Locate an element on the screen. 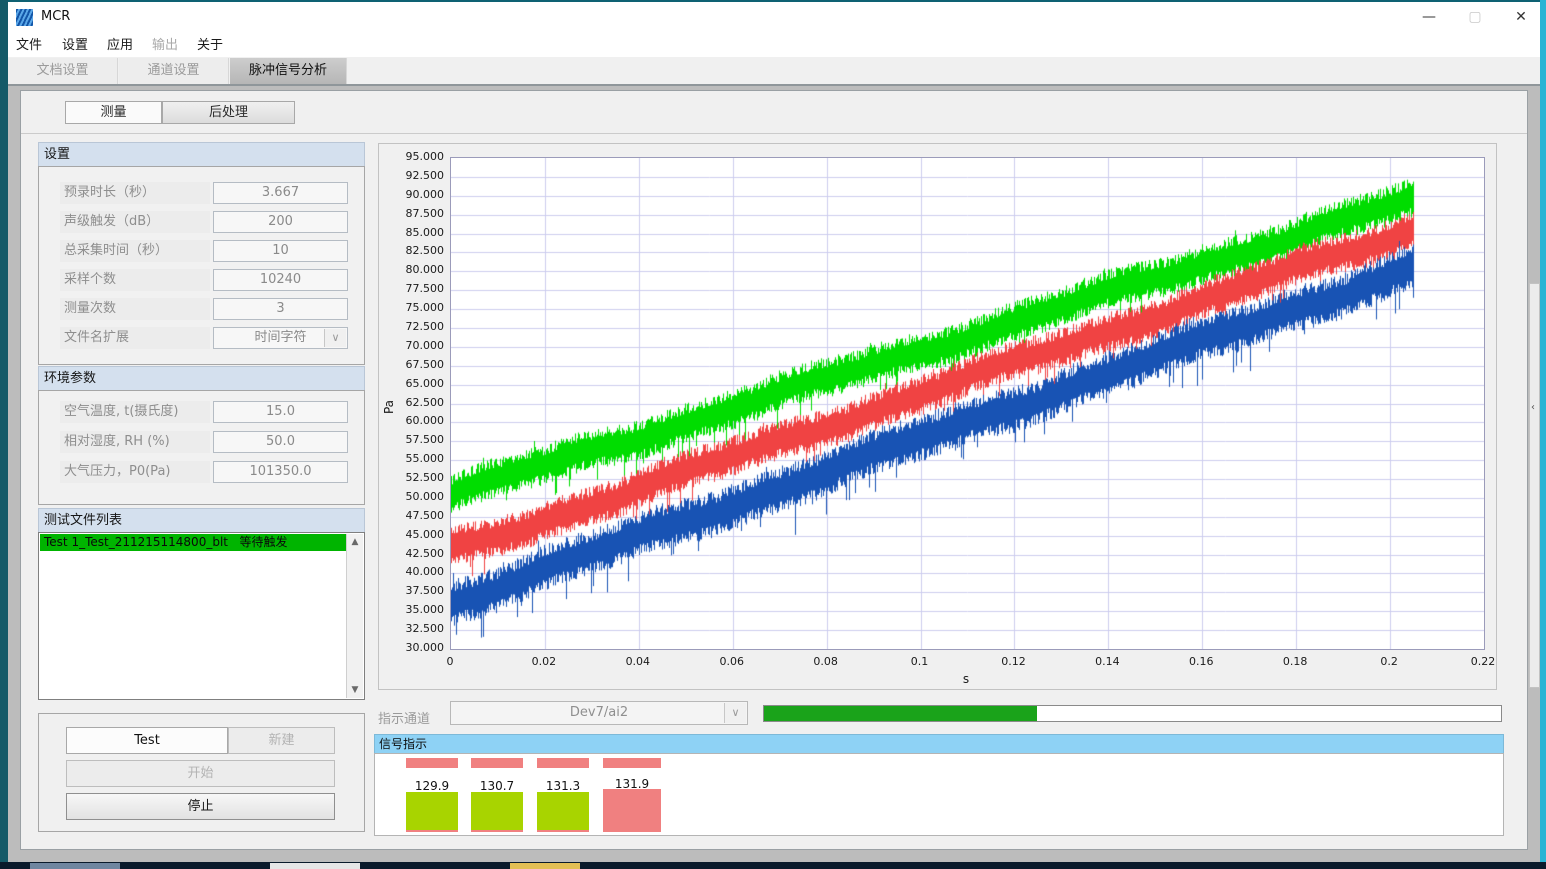 The width and height of the screenshot is (1546, 869). y-tick-label: 52.500 is located at coordinates (425, 478).